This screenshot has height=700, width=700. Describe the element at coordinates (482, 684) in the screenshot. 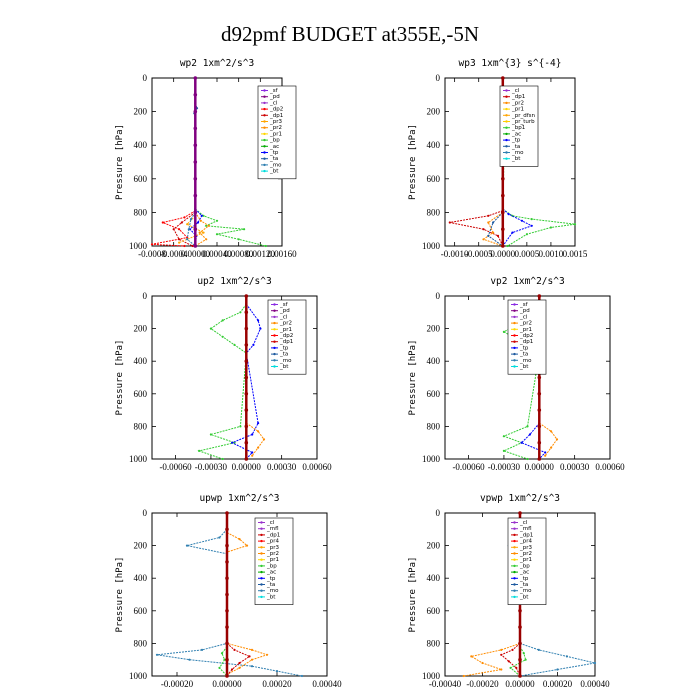

I see `x-tick-label: -0.00020` at that location.